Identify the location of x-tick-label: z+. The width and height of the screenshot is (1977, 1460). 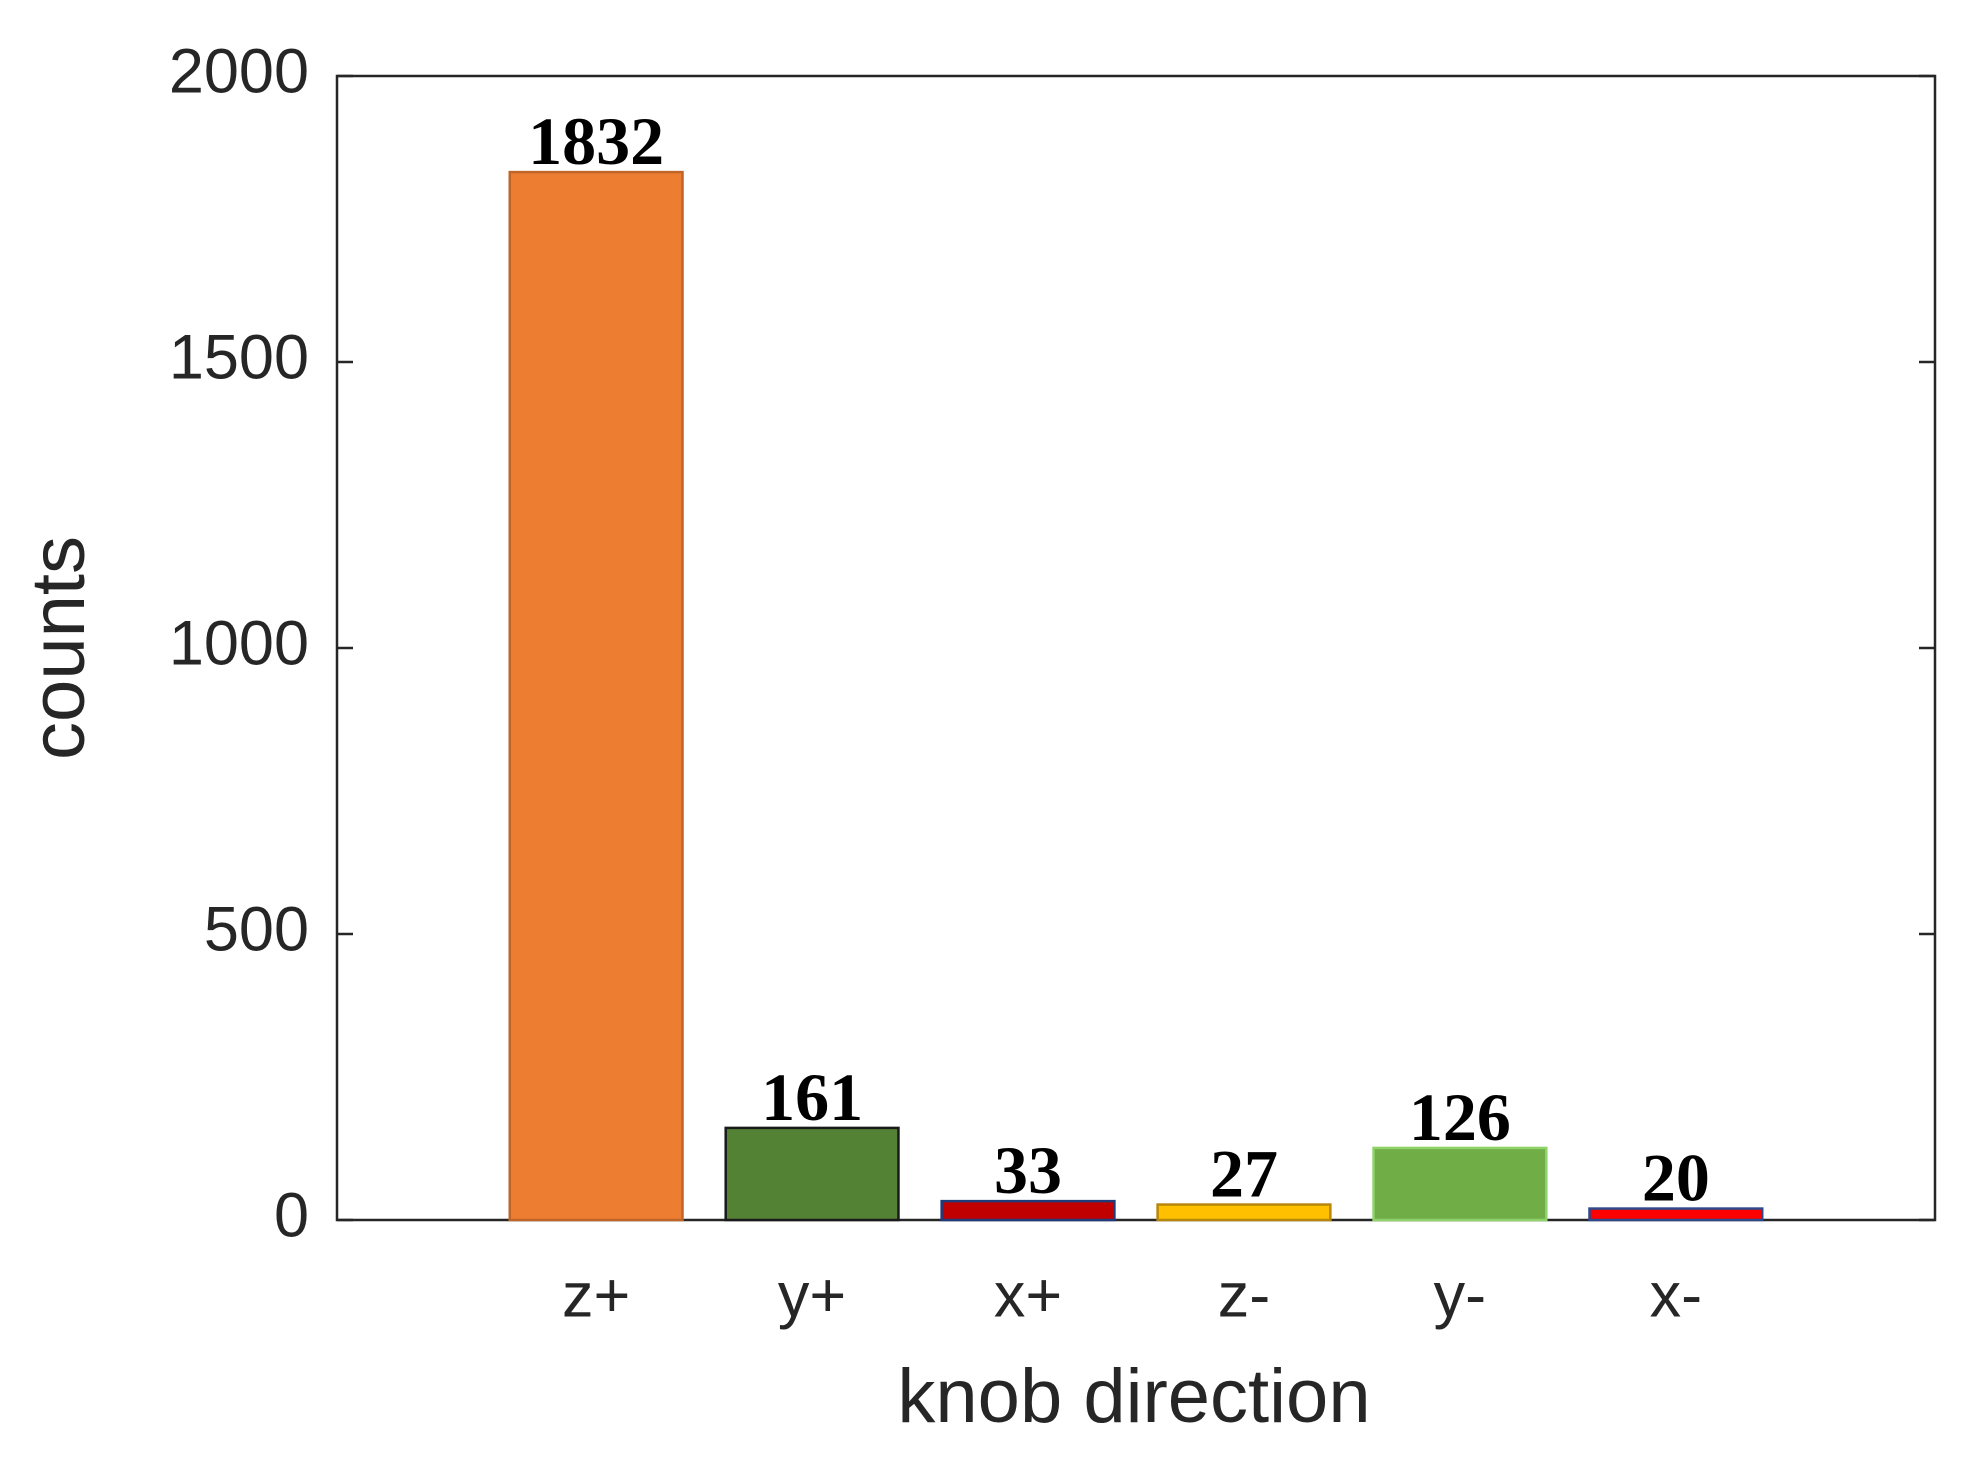
(596, 1296).